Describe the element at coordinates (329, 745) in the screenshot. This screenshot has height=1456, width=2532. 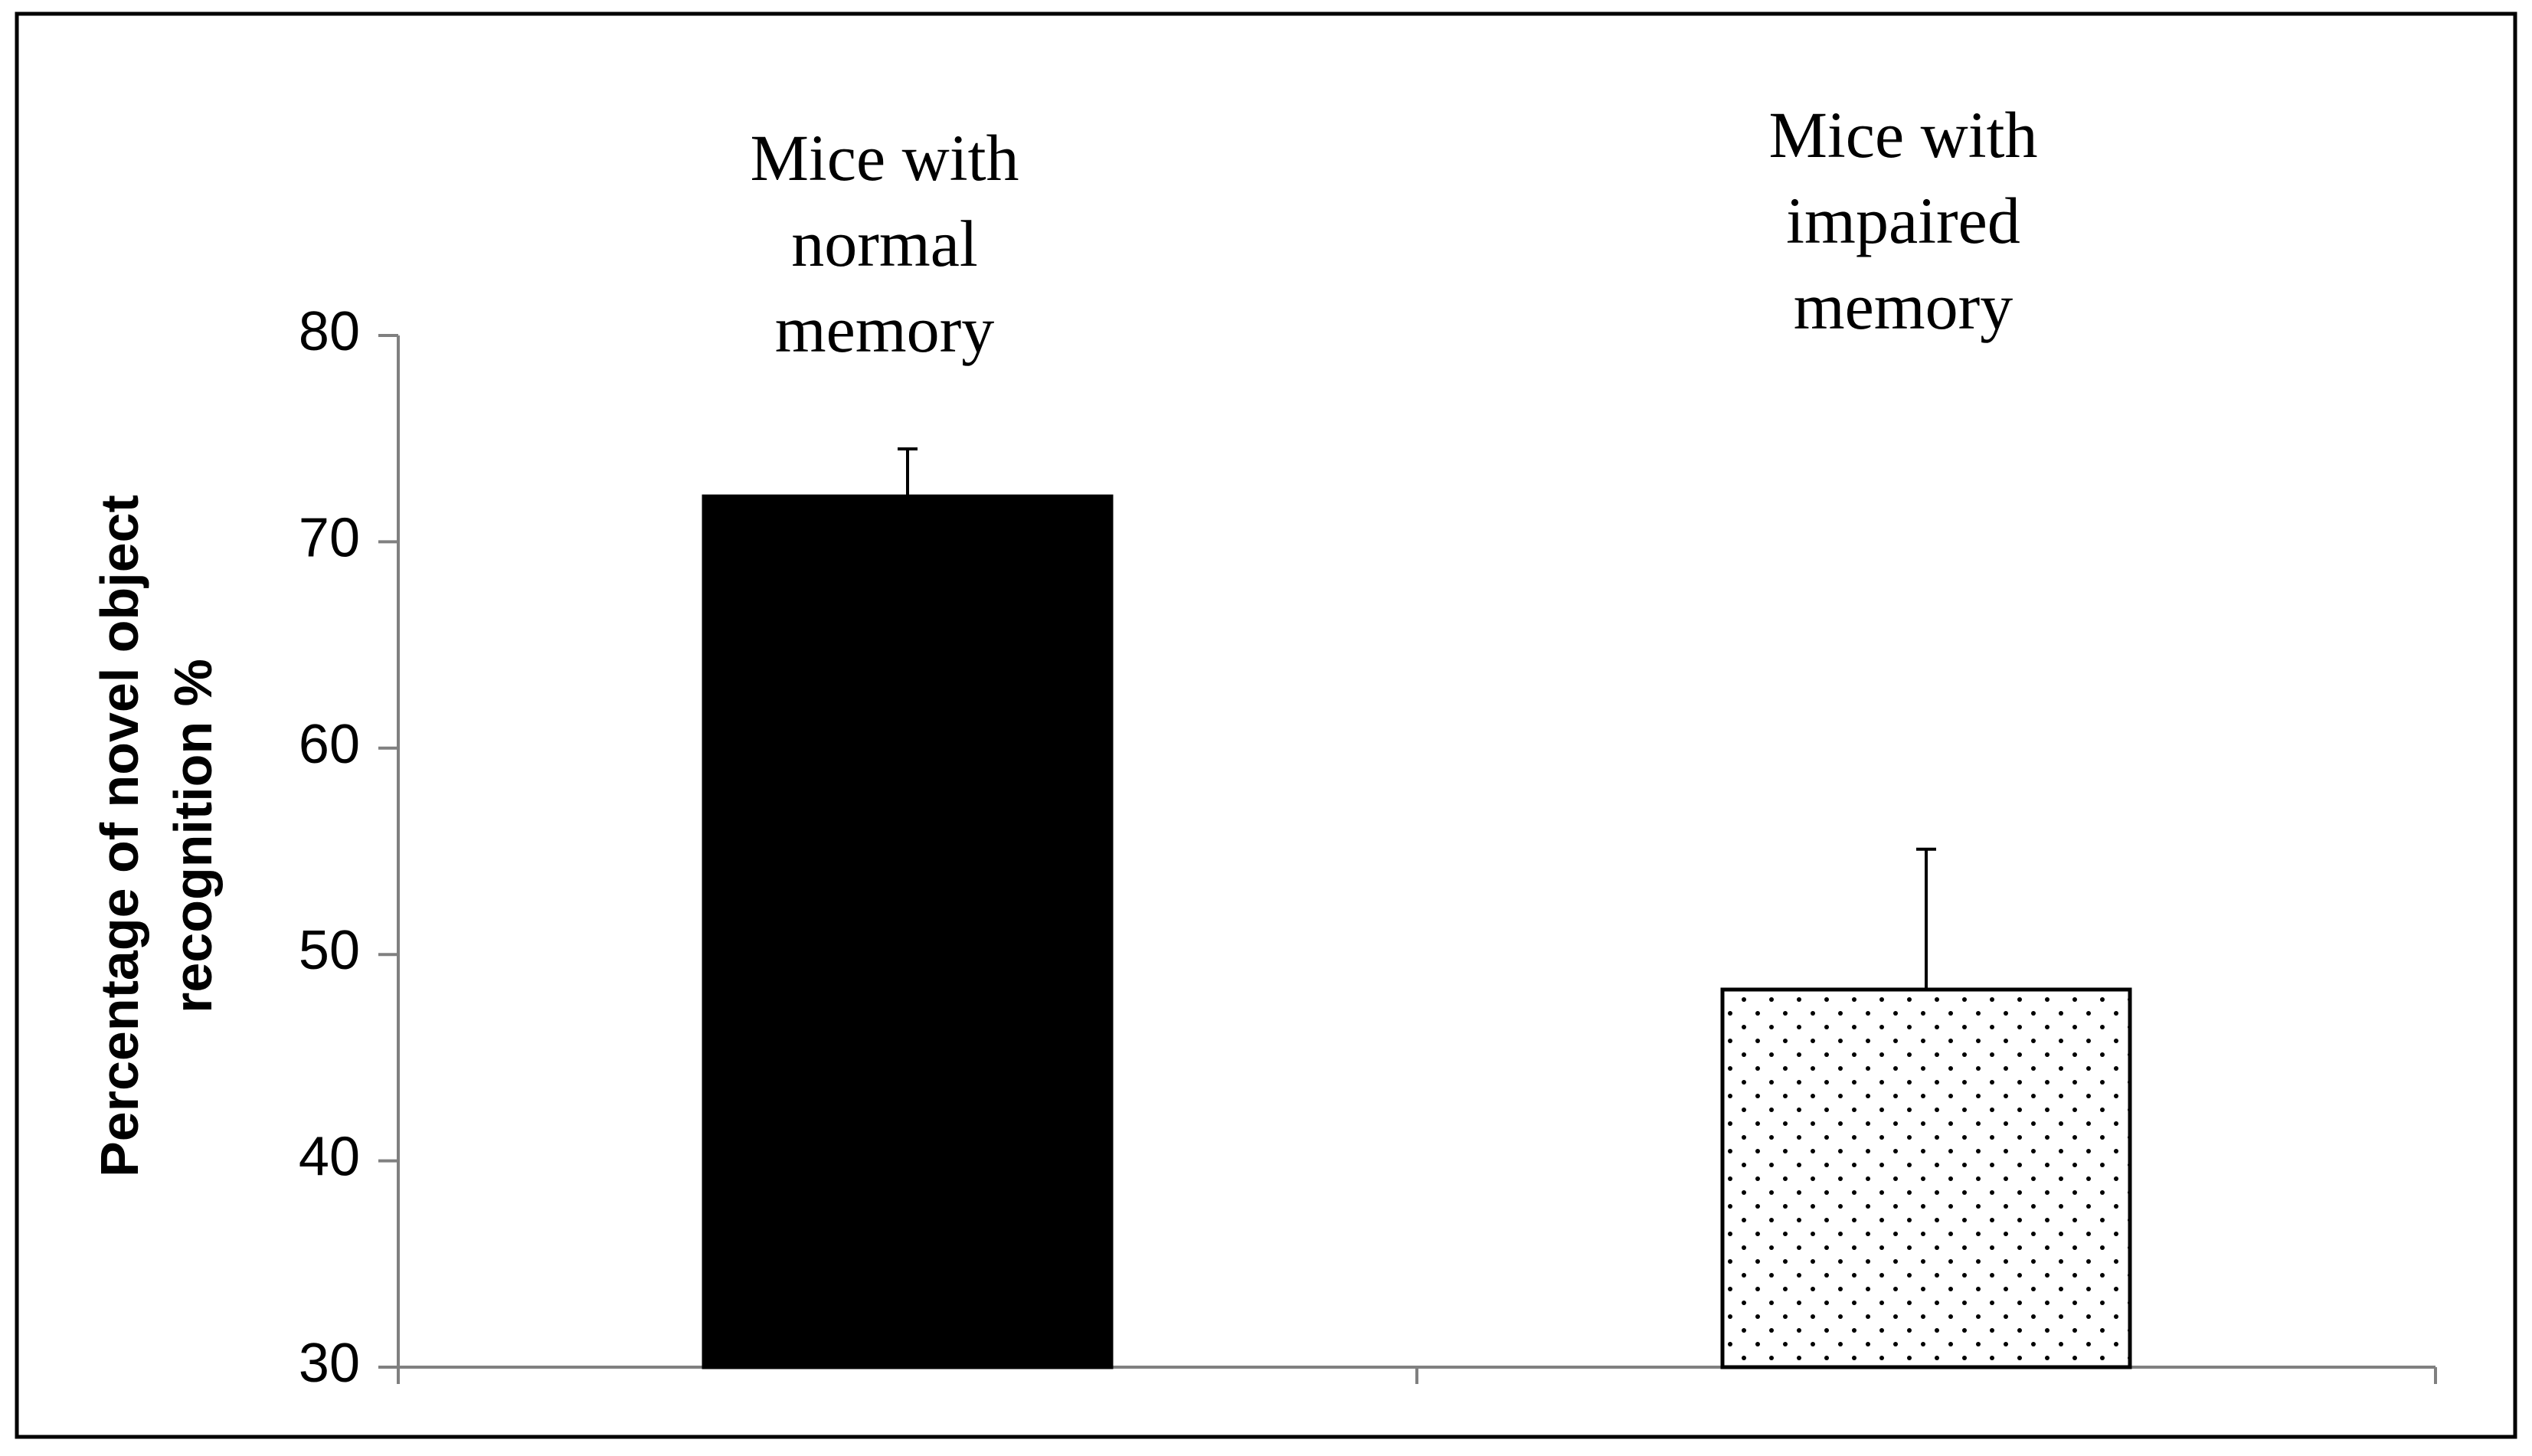
I see `y-tick-label: 60` at that location.